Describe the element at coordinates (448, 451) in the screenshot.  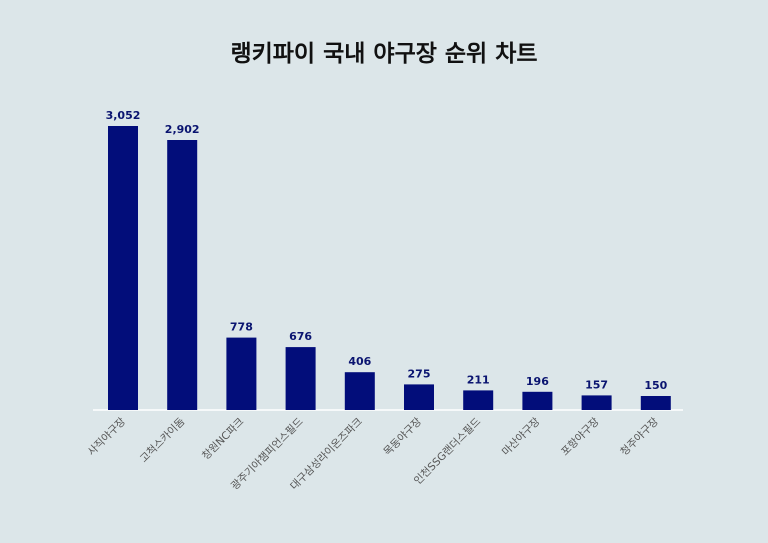
I see `category-tick-label-7: 인천SSG랜더스필드` at that location.